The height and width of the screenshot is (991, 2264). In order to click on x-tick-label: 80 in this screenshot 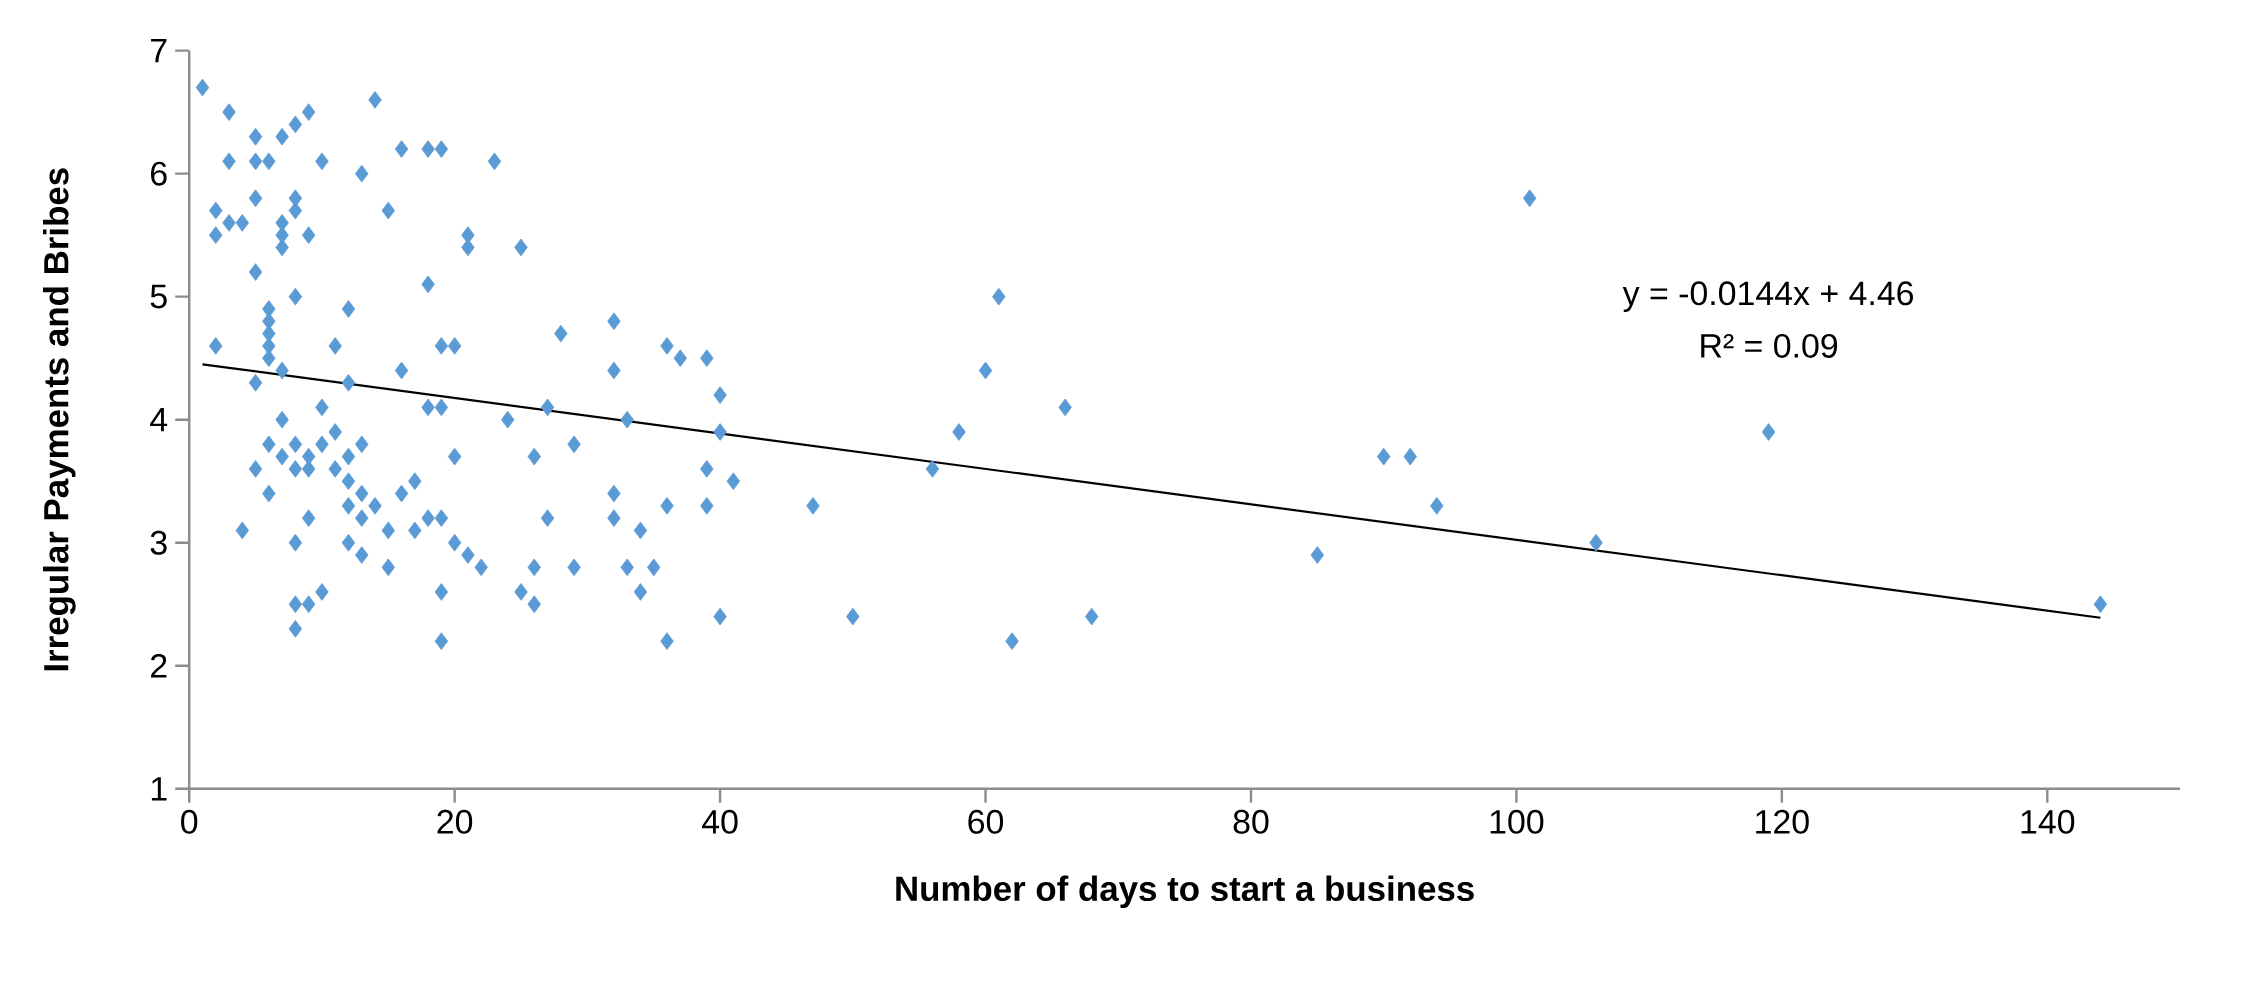, I will do `click(1251, 821)`.